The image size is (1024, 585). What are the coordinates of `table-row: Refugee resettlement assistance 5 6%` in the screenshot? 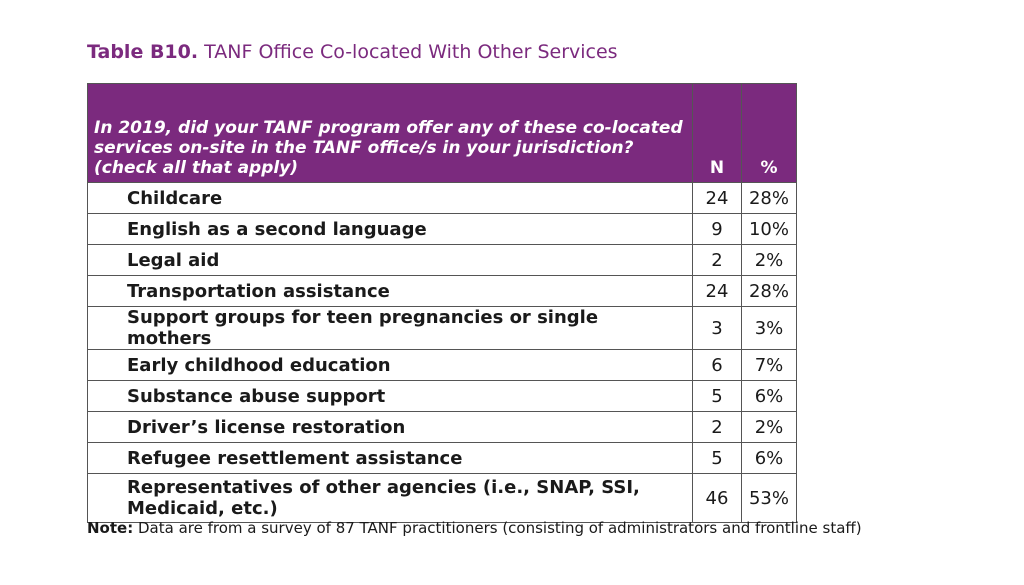 It's located at (442, 458).